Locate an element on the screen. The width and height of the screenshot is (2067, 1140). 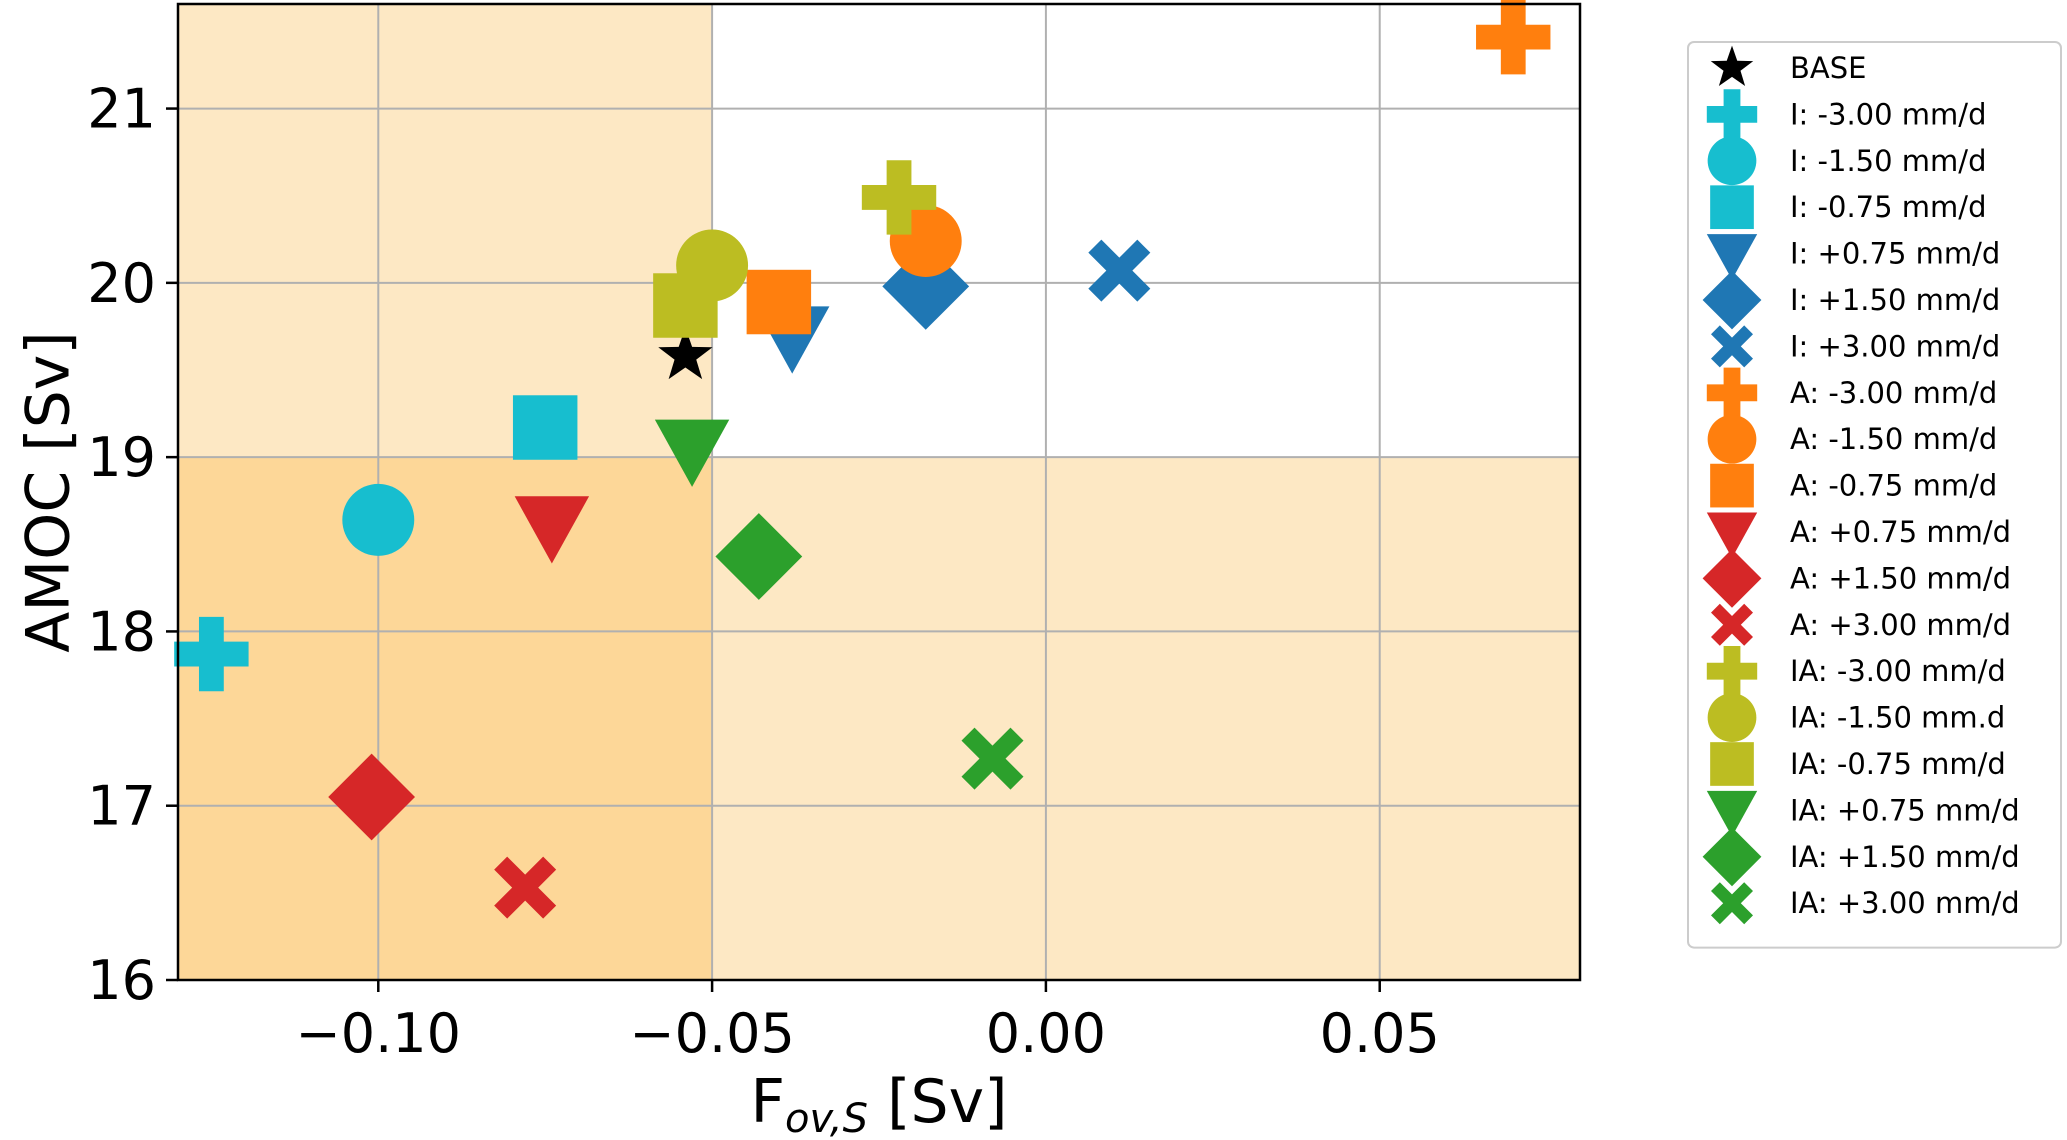
legend-item: I: +0.75 mm/d is located at coordinates (1853, 257).